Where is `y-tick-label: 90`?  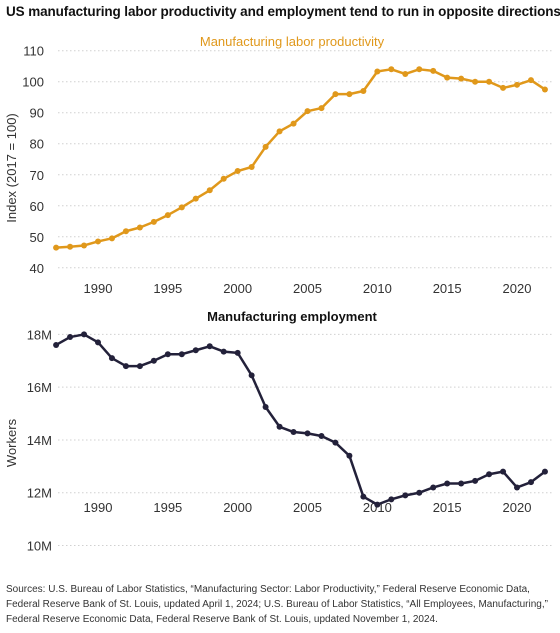 y-tick-label: 90 is located at coordinates (37, 113).